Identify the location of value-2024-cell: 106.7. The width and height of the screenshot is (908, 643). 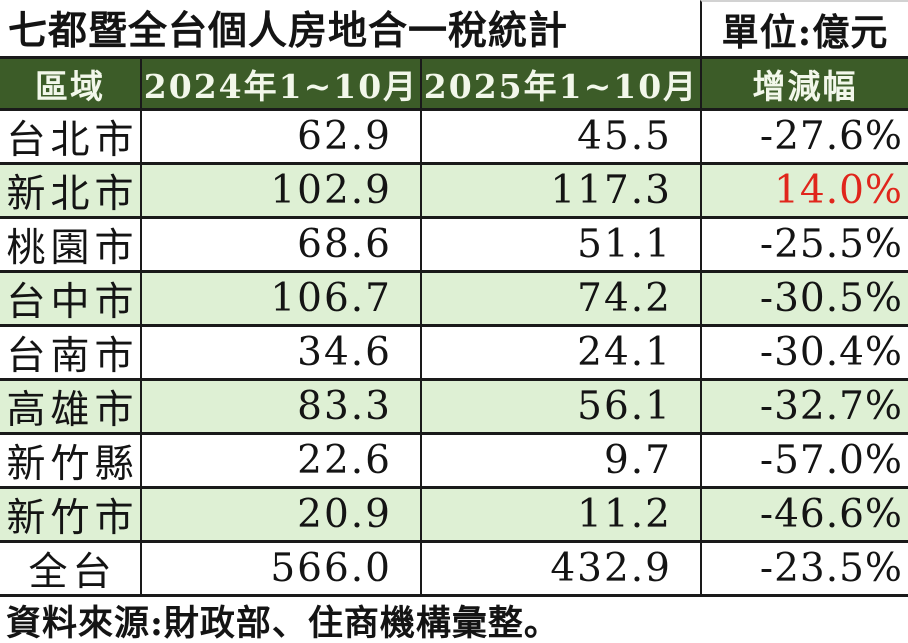
(280, 298).